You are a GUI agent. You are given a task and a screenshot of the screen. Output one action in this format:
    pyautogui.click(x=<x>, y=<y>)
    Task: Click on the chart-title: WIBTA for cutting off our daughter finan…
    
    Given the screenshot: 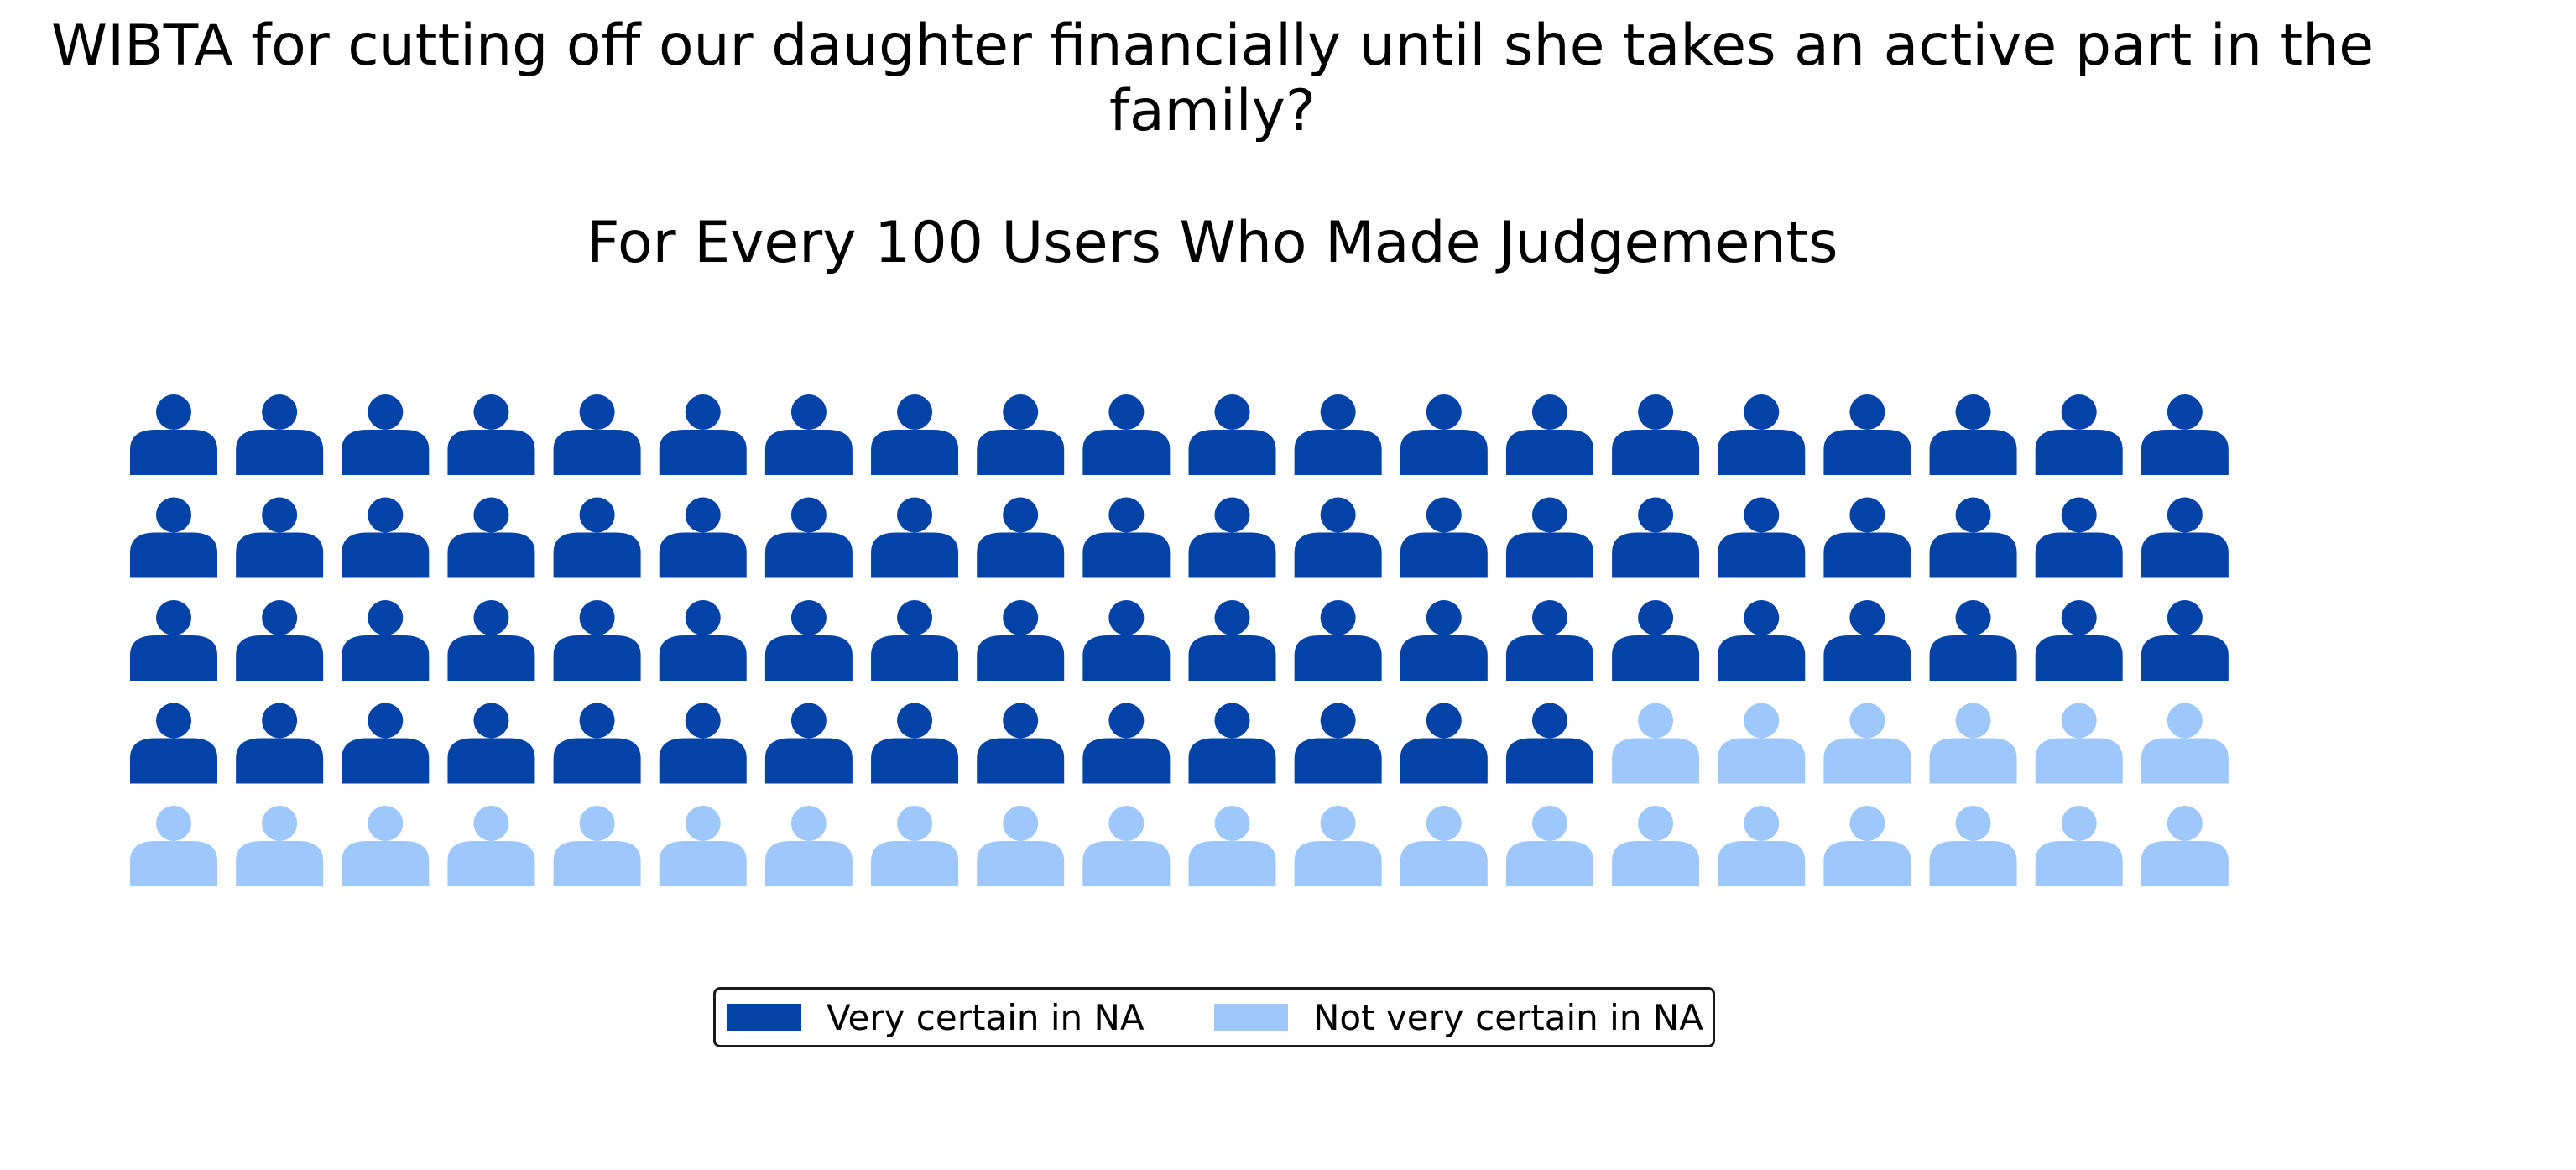 What is the action you would take?
    pyautogui.click(x=1212, y=78)
    